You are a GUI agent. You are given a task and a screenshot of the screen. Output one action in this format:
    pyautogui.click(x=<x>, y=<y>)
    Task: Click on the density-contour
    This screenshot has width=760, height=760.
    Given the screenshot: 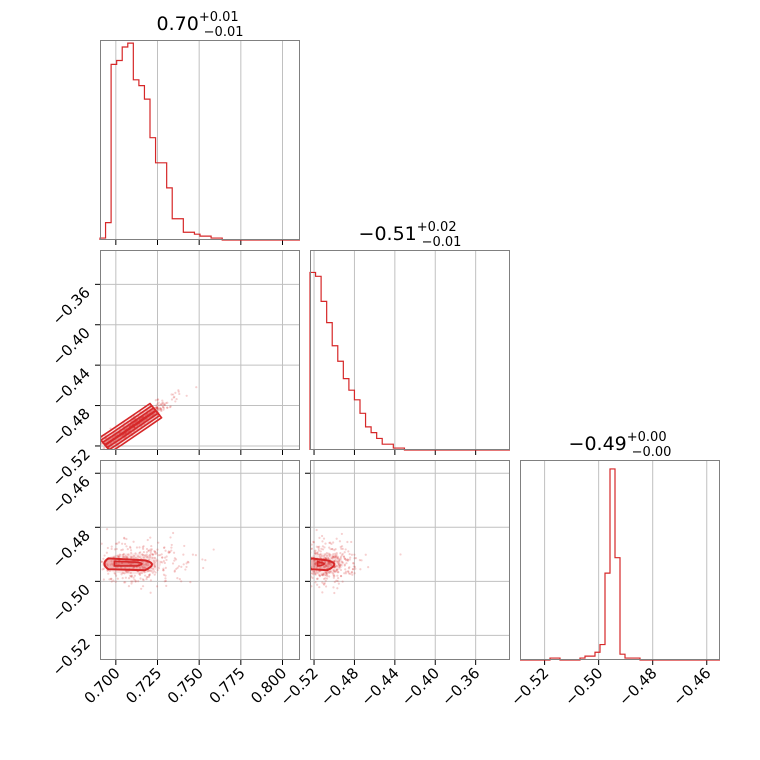 What is the action you would take?
    pyautogui.click(x=323, y=564)
    